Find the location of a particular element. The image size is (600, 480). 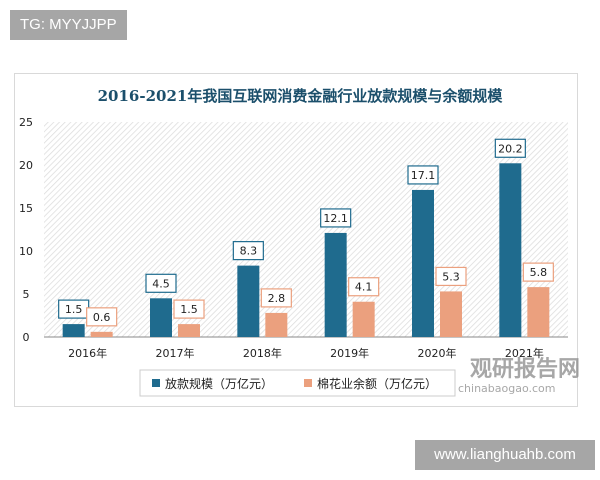

y-tick-label: 10 is located at coordinates (26, 251).